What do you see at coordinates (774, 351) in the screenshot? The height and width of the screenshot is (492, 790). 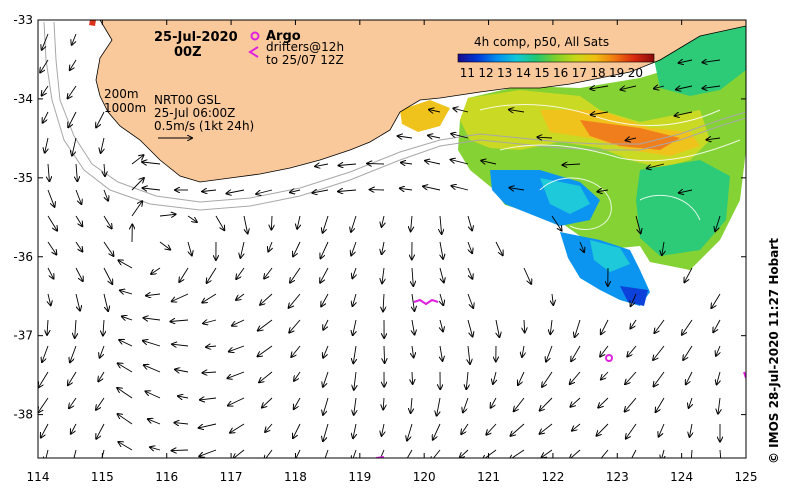 I see `credit-label: © IMOS 28-Jul-2020 11:27 Hobart` at bounding box center [774, 351].